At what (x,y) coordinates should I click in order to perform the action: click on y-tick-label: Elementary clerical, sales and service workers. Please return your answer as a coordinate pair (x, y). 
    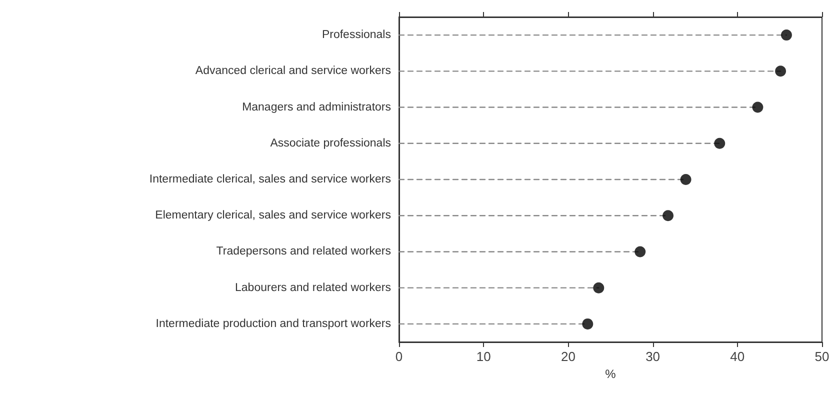
    Looking at the image, I should click on (273, 216).